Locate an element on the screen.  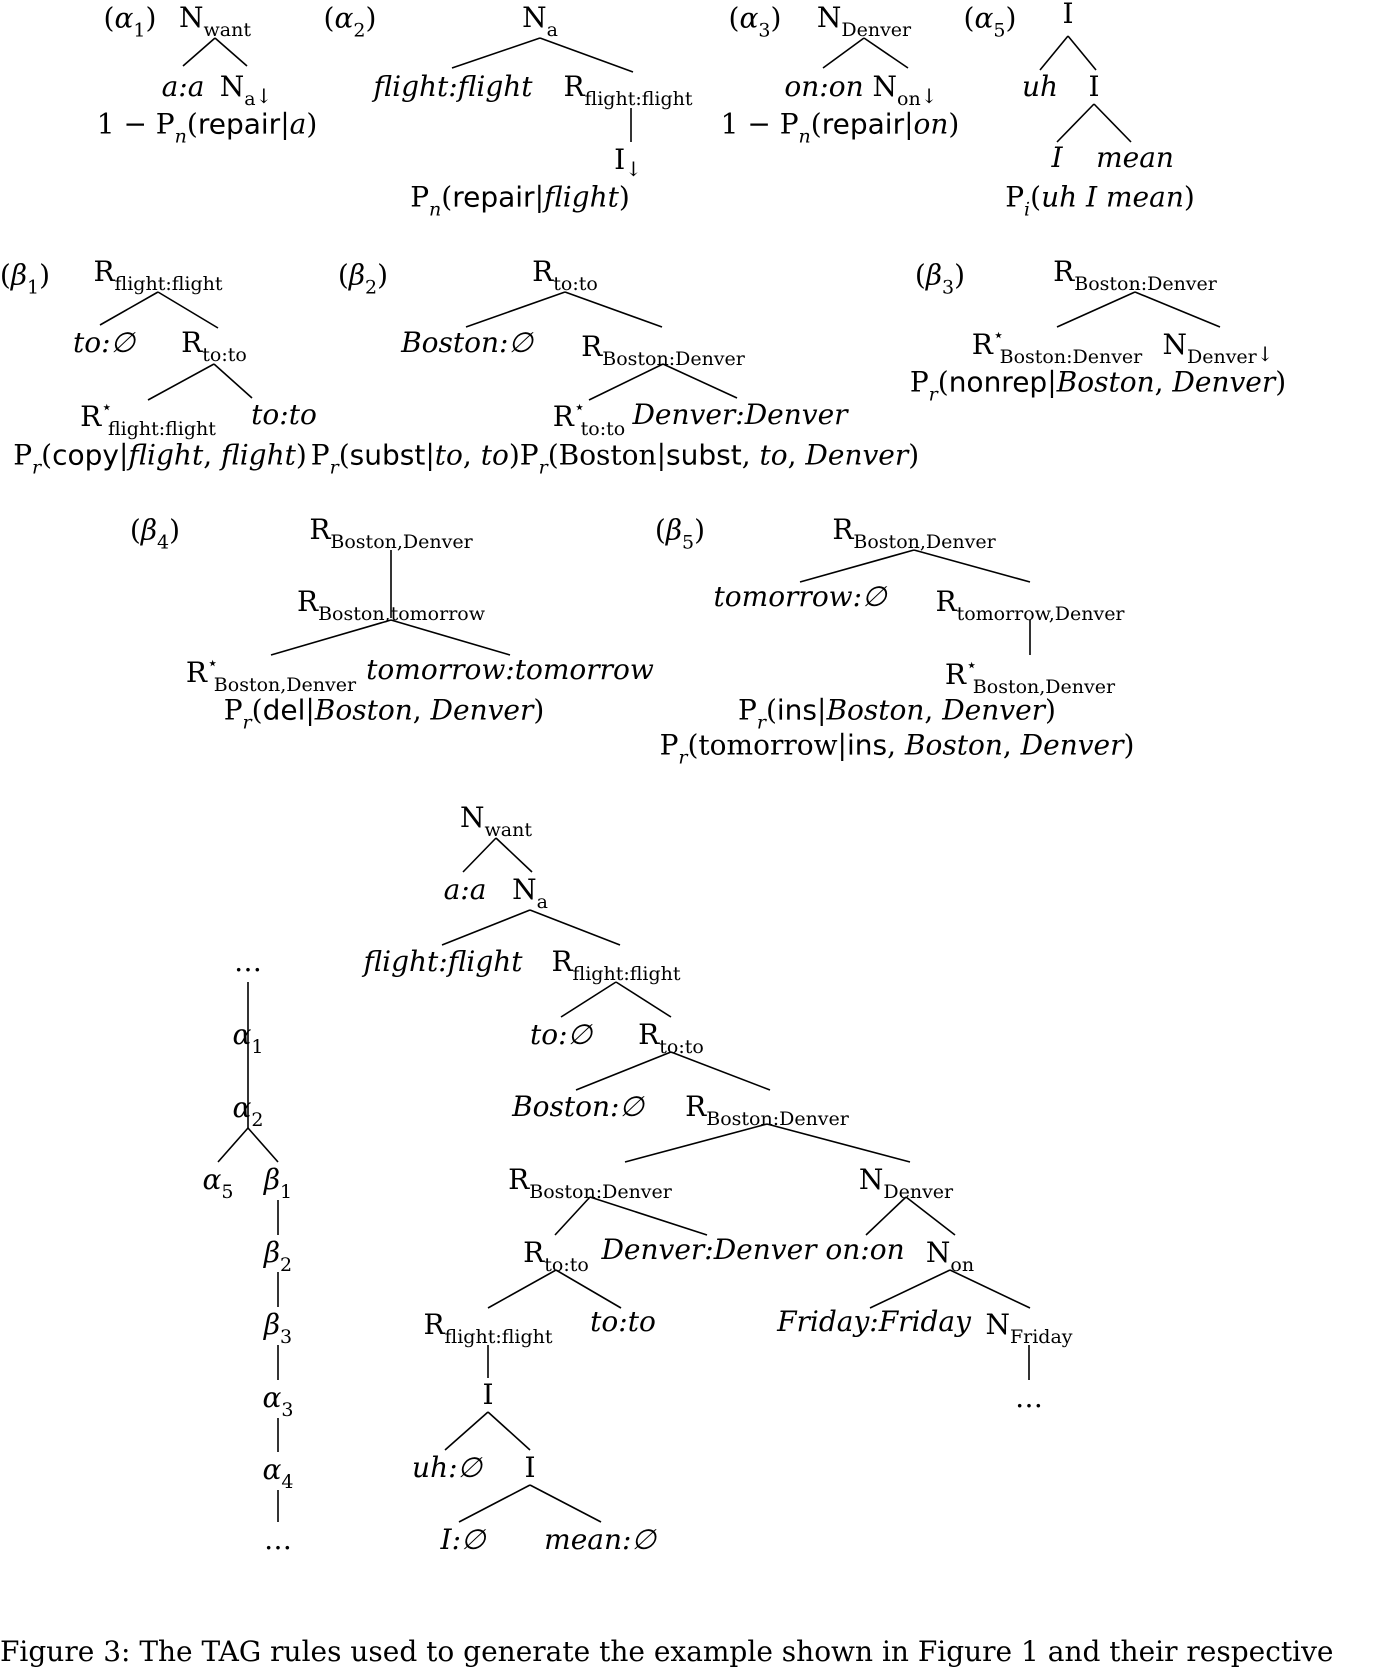
tree-node-alpha3-n1: on:on is located at coordinates (824, 86).